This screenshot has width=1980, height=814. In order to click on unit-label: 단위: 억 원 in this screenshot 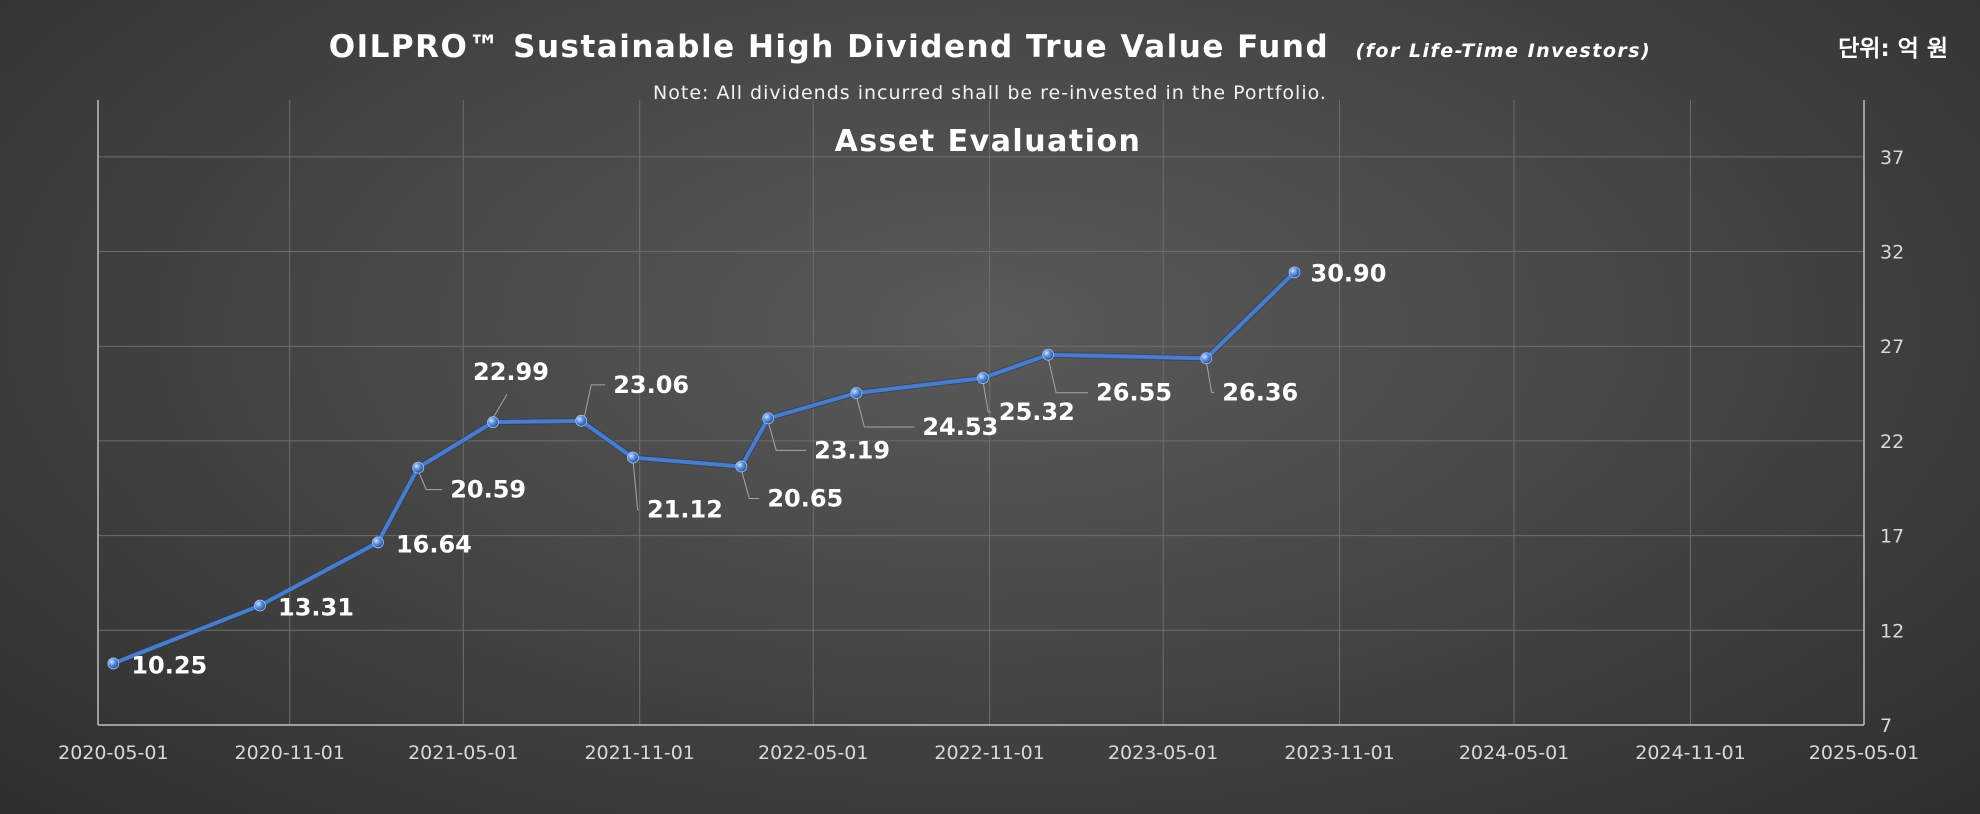, I will do `click(1893, 49)`.